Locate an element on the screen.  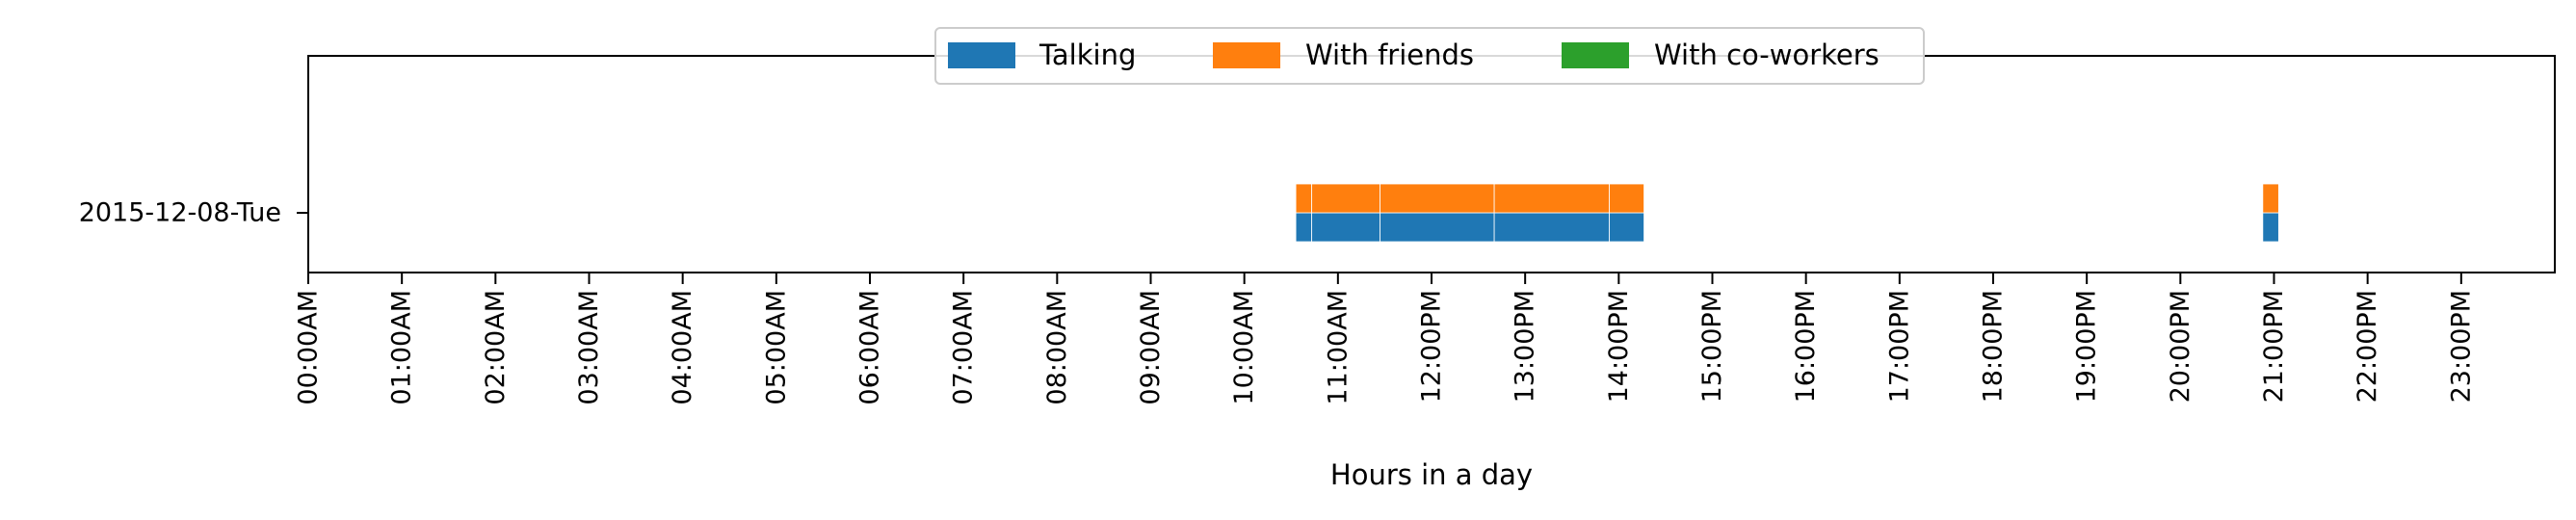
x-tick-label: 23:00PM is located at coordinates (2461, 346).